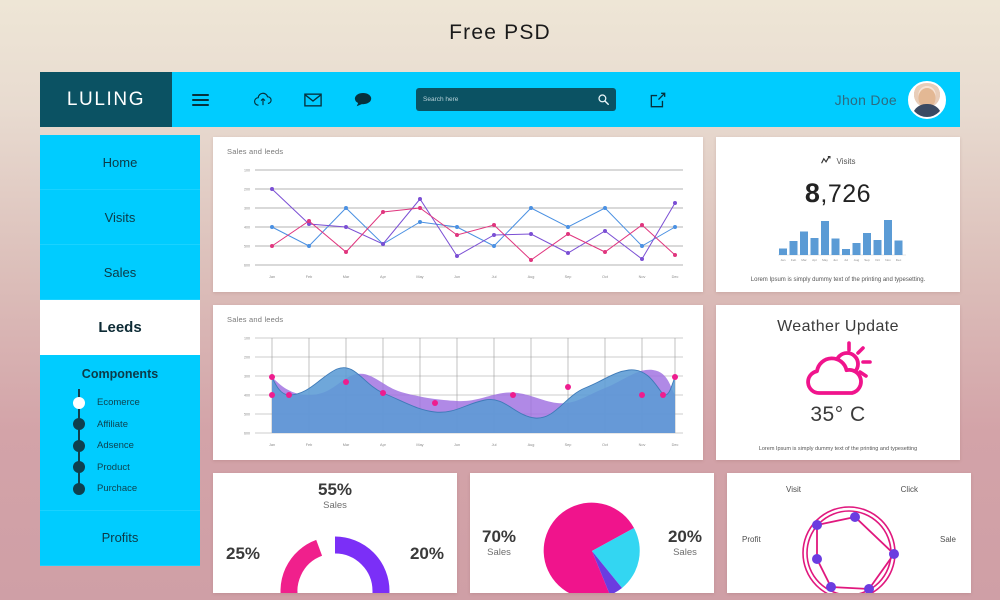 This screenshot has width=1000, height=600. What do you see at coordinates (243, 553) in the screenshot?
I see `donut-left-pct: 25%` at bounding box center [243, 553].